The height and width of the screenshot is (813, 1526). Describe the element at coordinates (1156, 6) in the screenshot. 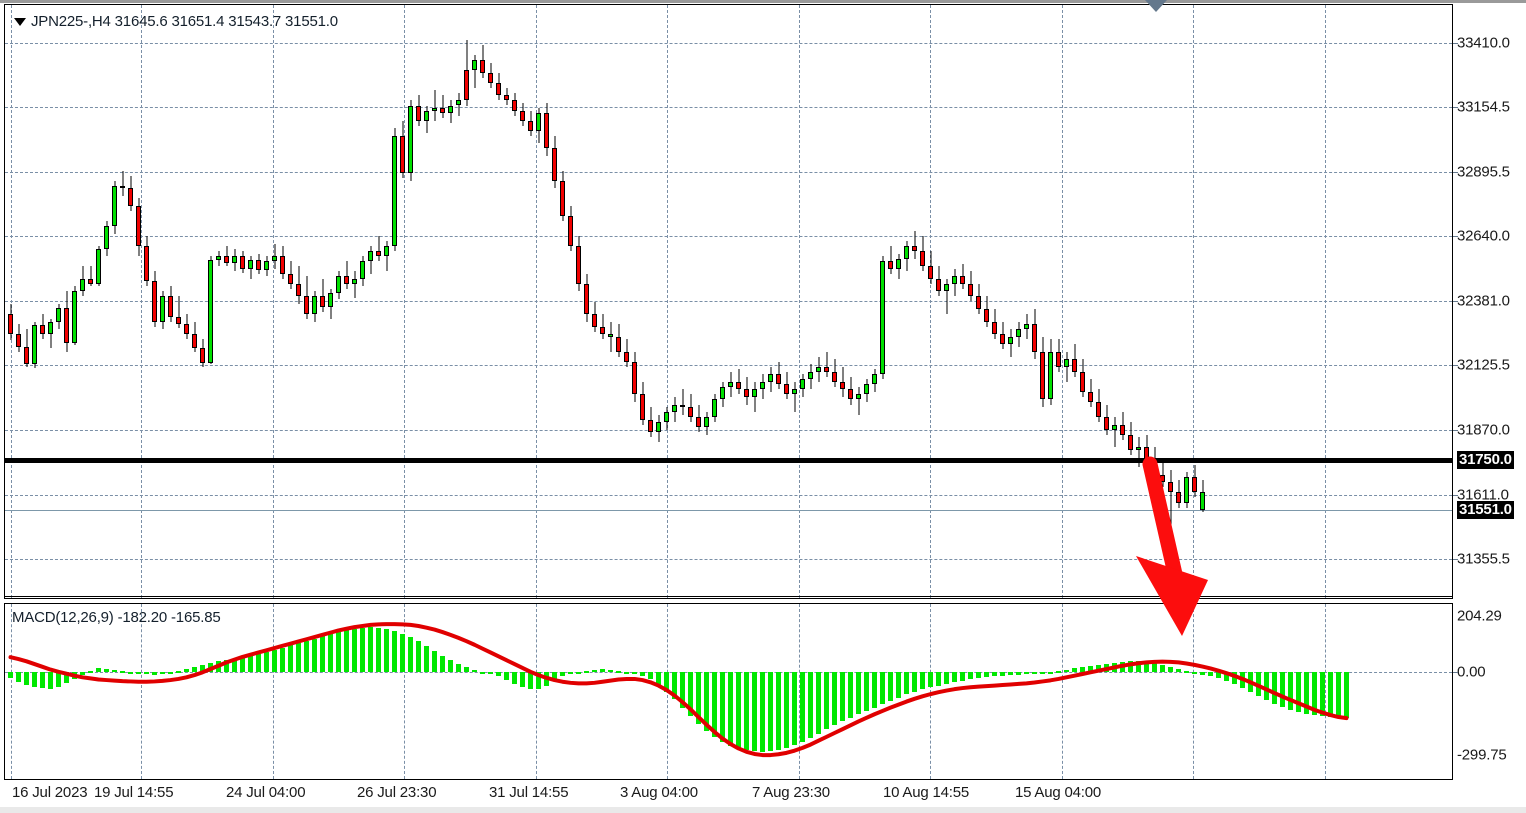

I see `triangle-down-icon` at that location.